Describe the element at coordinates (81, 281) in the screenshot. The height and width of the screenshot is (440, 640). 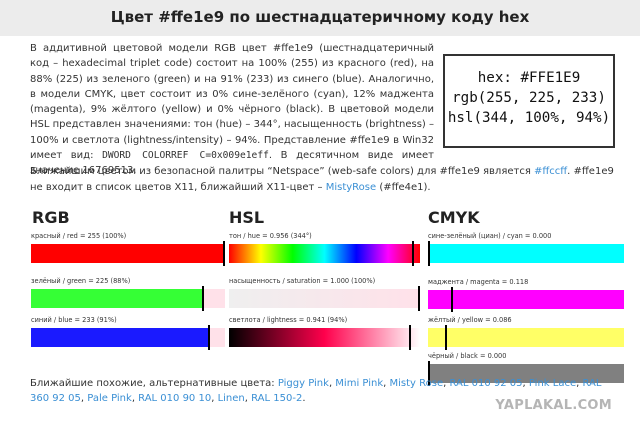
I see `rgb-bar-label: зелёный / green = 225 (88%)` at that location.